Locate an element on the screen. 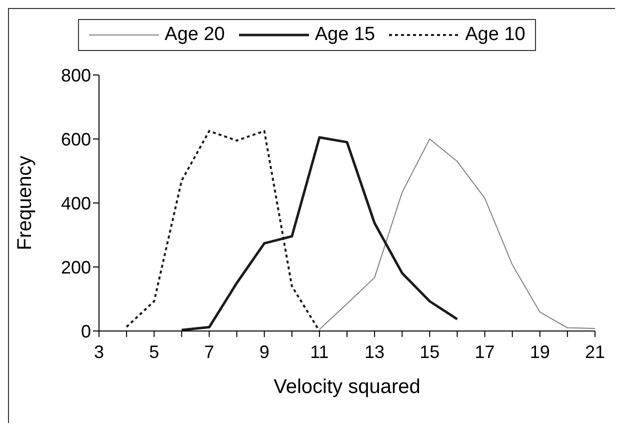 The width and height of the screenshot is (622, 430). legend-label: Age 10 is located at coordinates (495, 35).